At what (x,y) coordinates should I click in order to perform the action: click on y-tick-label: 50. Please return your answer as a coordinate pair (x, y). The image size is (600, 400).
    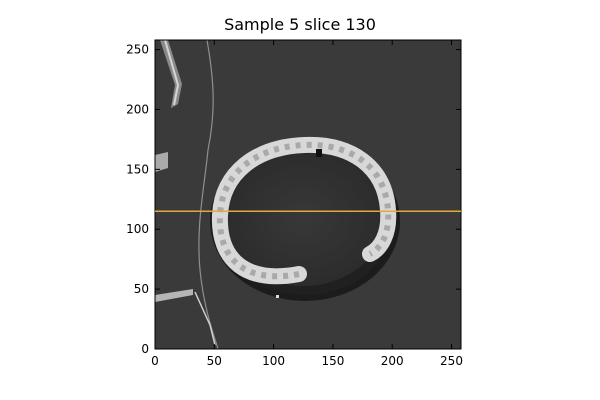
    Looking at the image, I should click on (141, 289).